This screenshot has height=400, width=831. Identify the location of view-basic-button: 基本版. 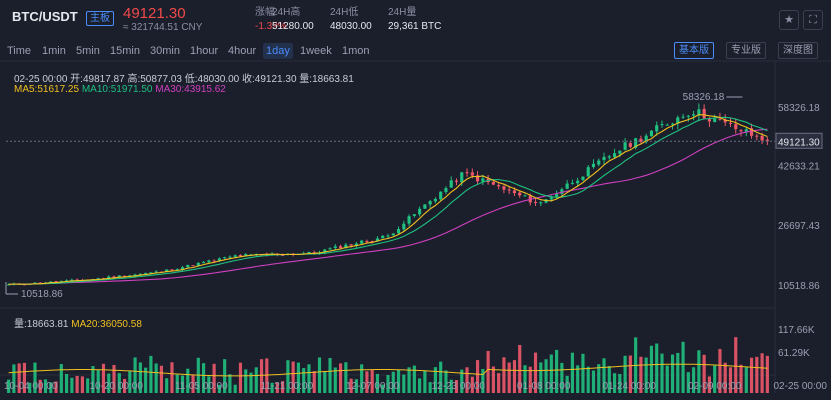
(694, 50).